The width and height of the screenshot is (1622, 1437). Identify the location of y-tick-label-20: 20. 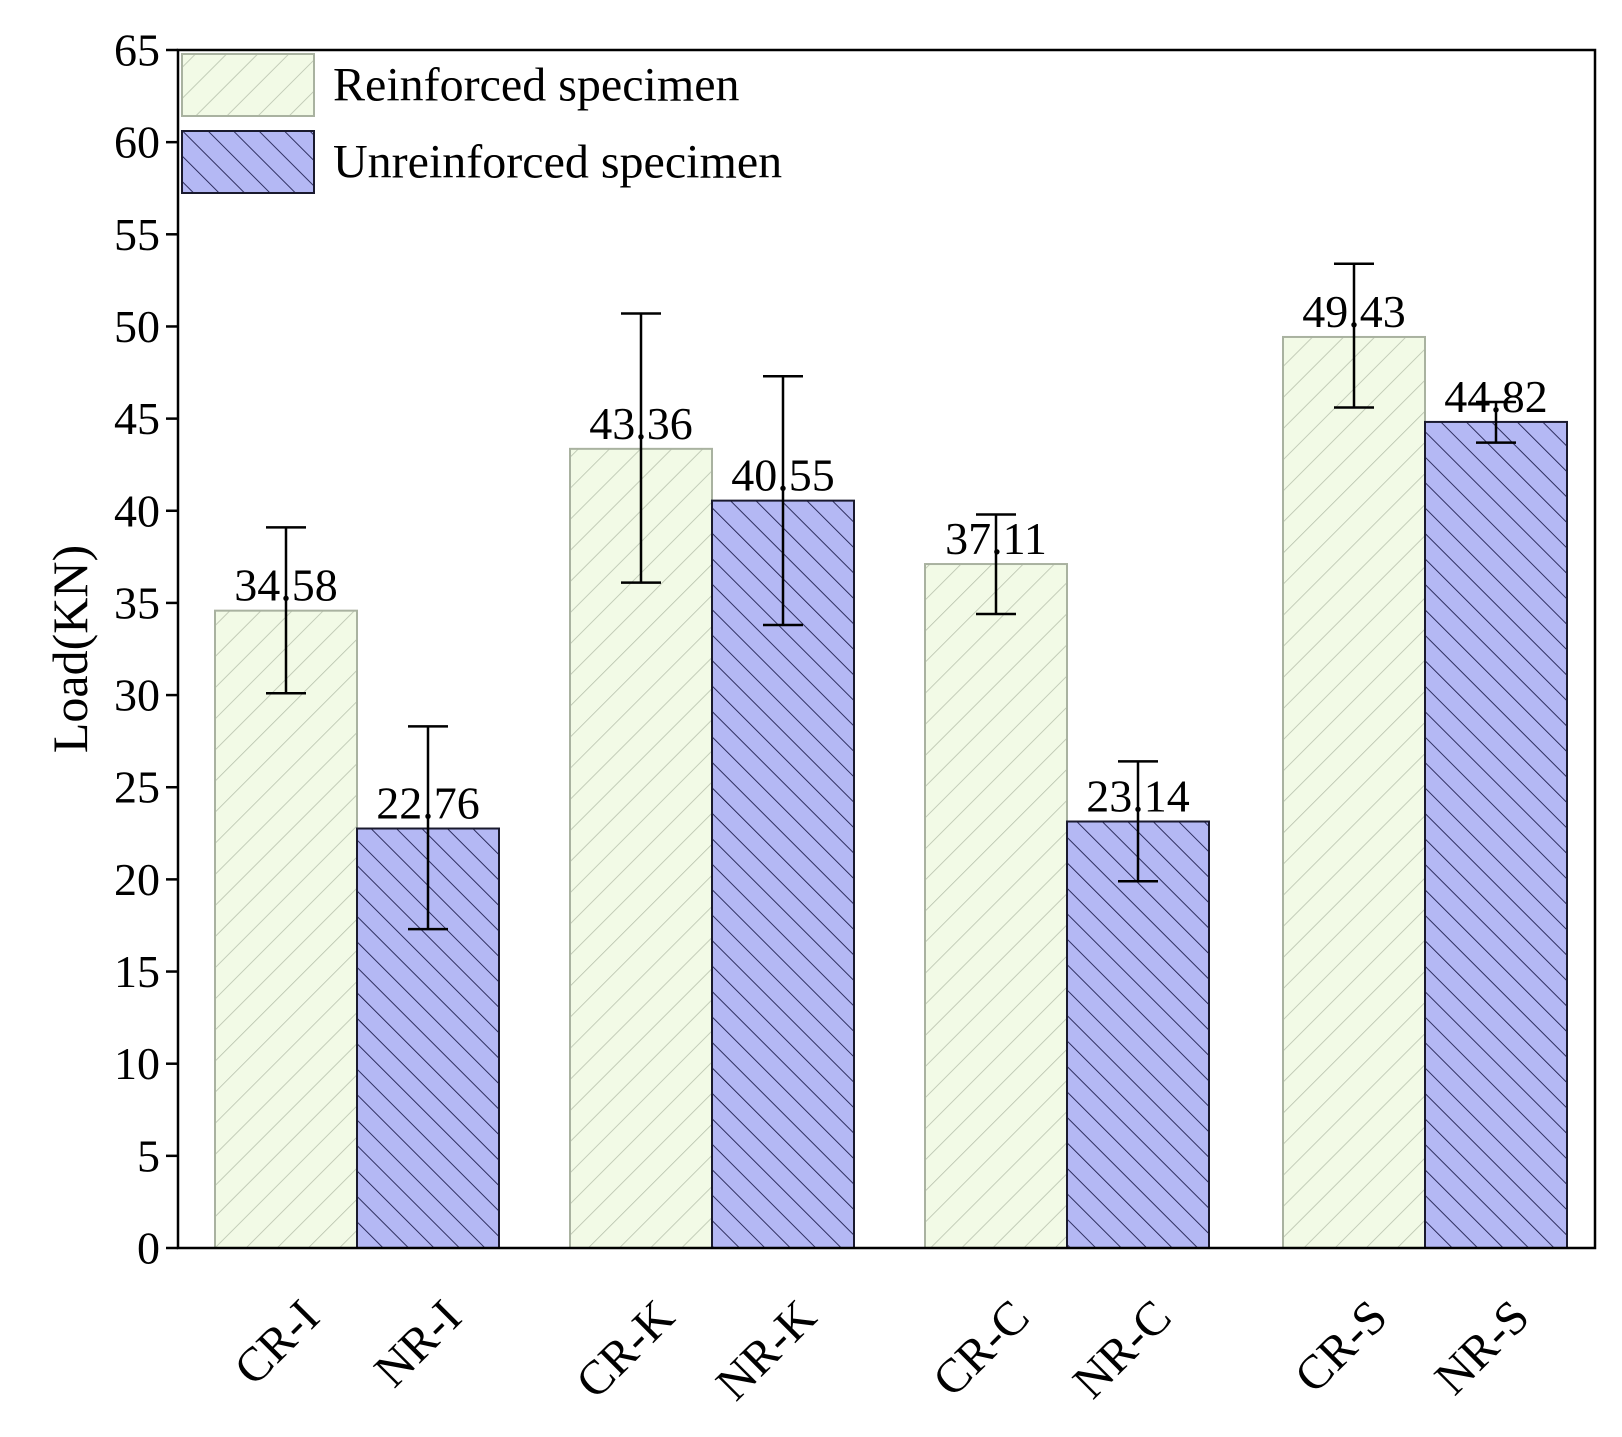
(137, 879).